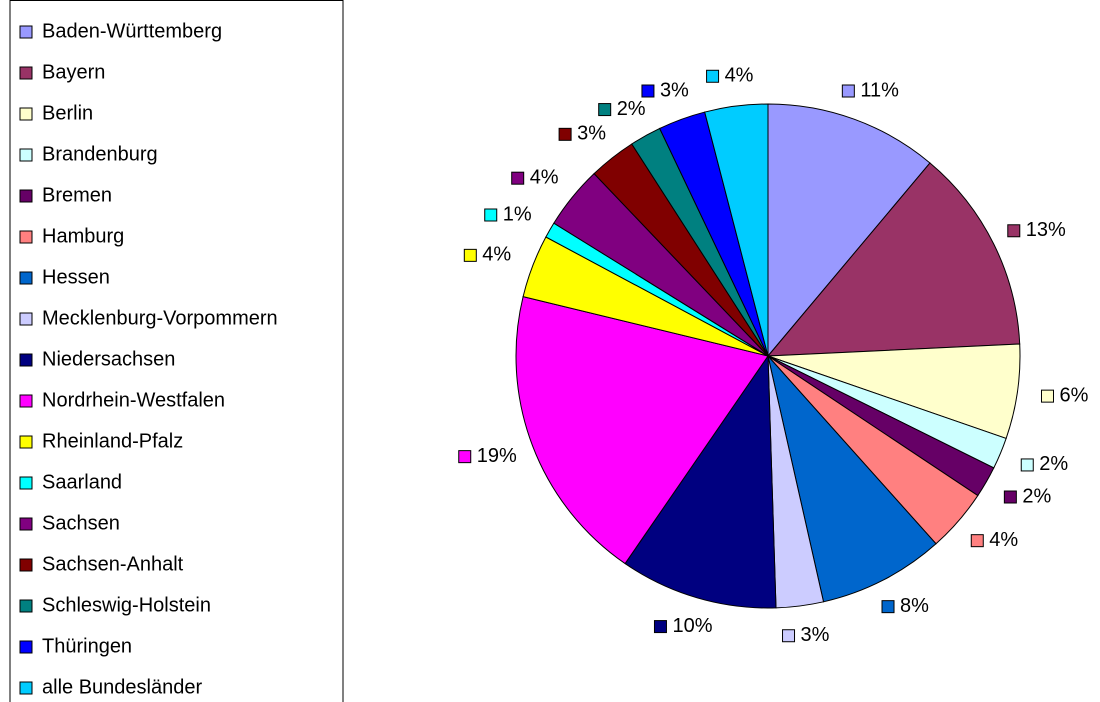  What do you see at coordinates (497, 456) in the screenshot?
I see `data-label: 19%` at bounding box center [497, 456].